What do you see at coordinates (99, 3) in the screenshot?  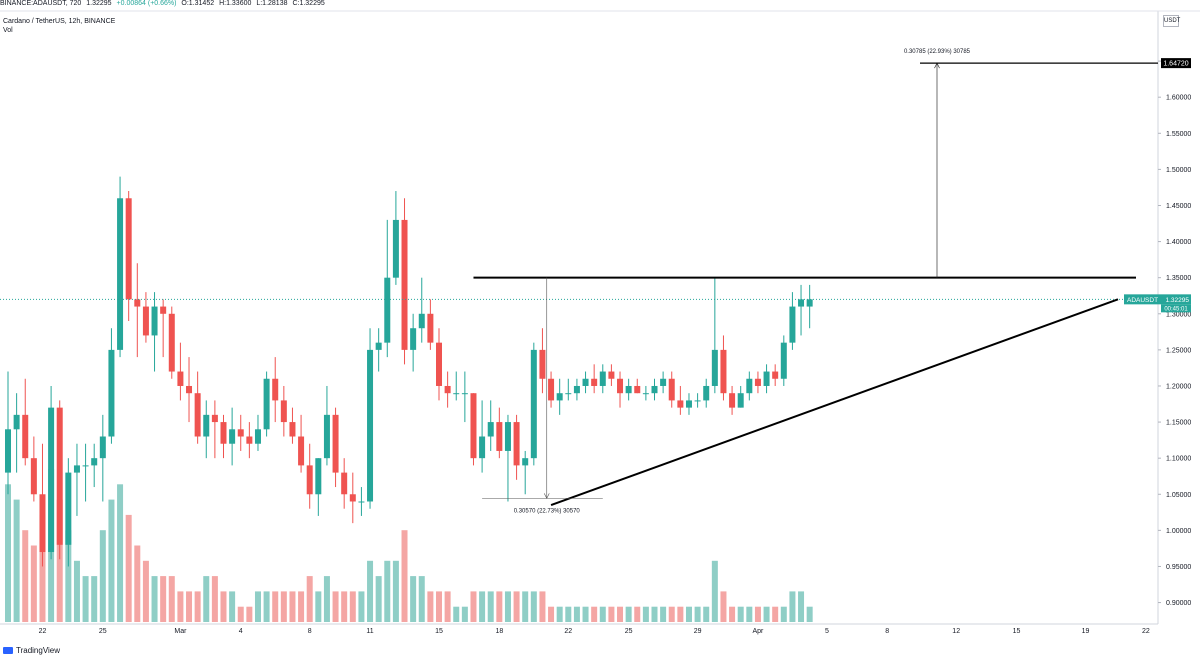 I see `last-price: 1.32295` at bounding box center [99, 3].